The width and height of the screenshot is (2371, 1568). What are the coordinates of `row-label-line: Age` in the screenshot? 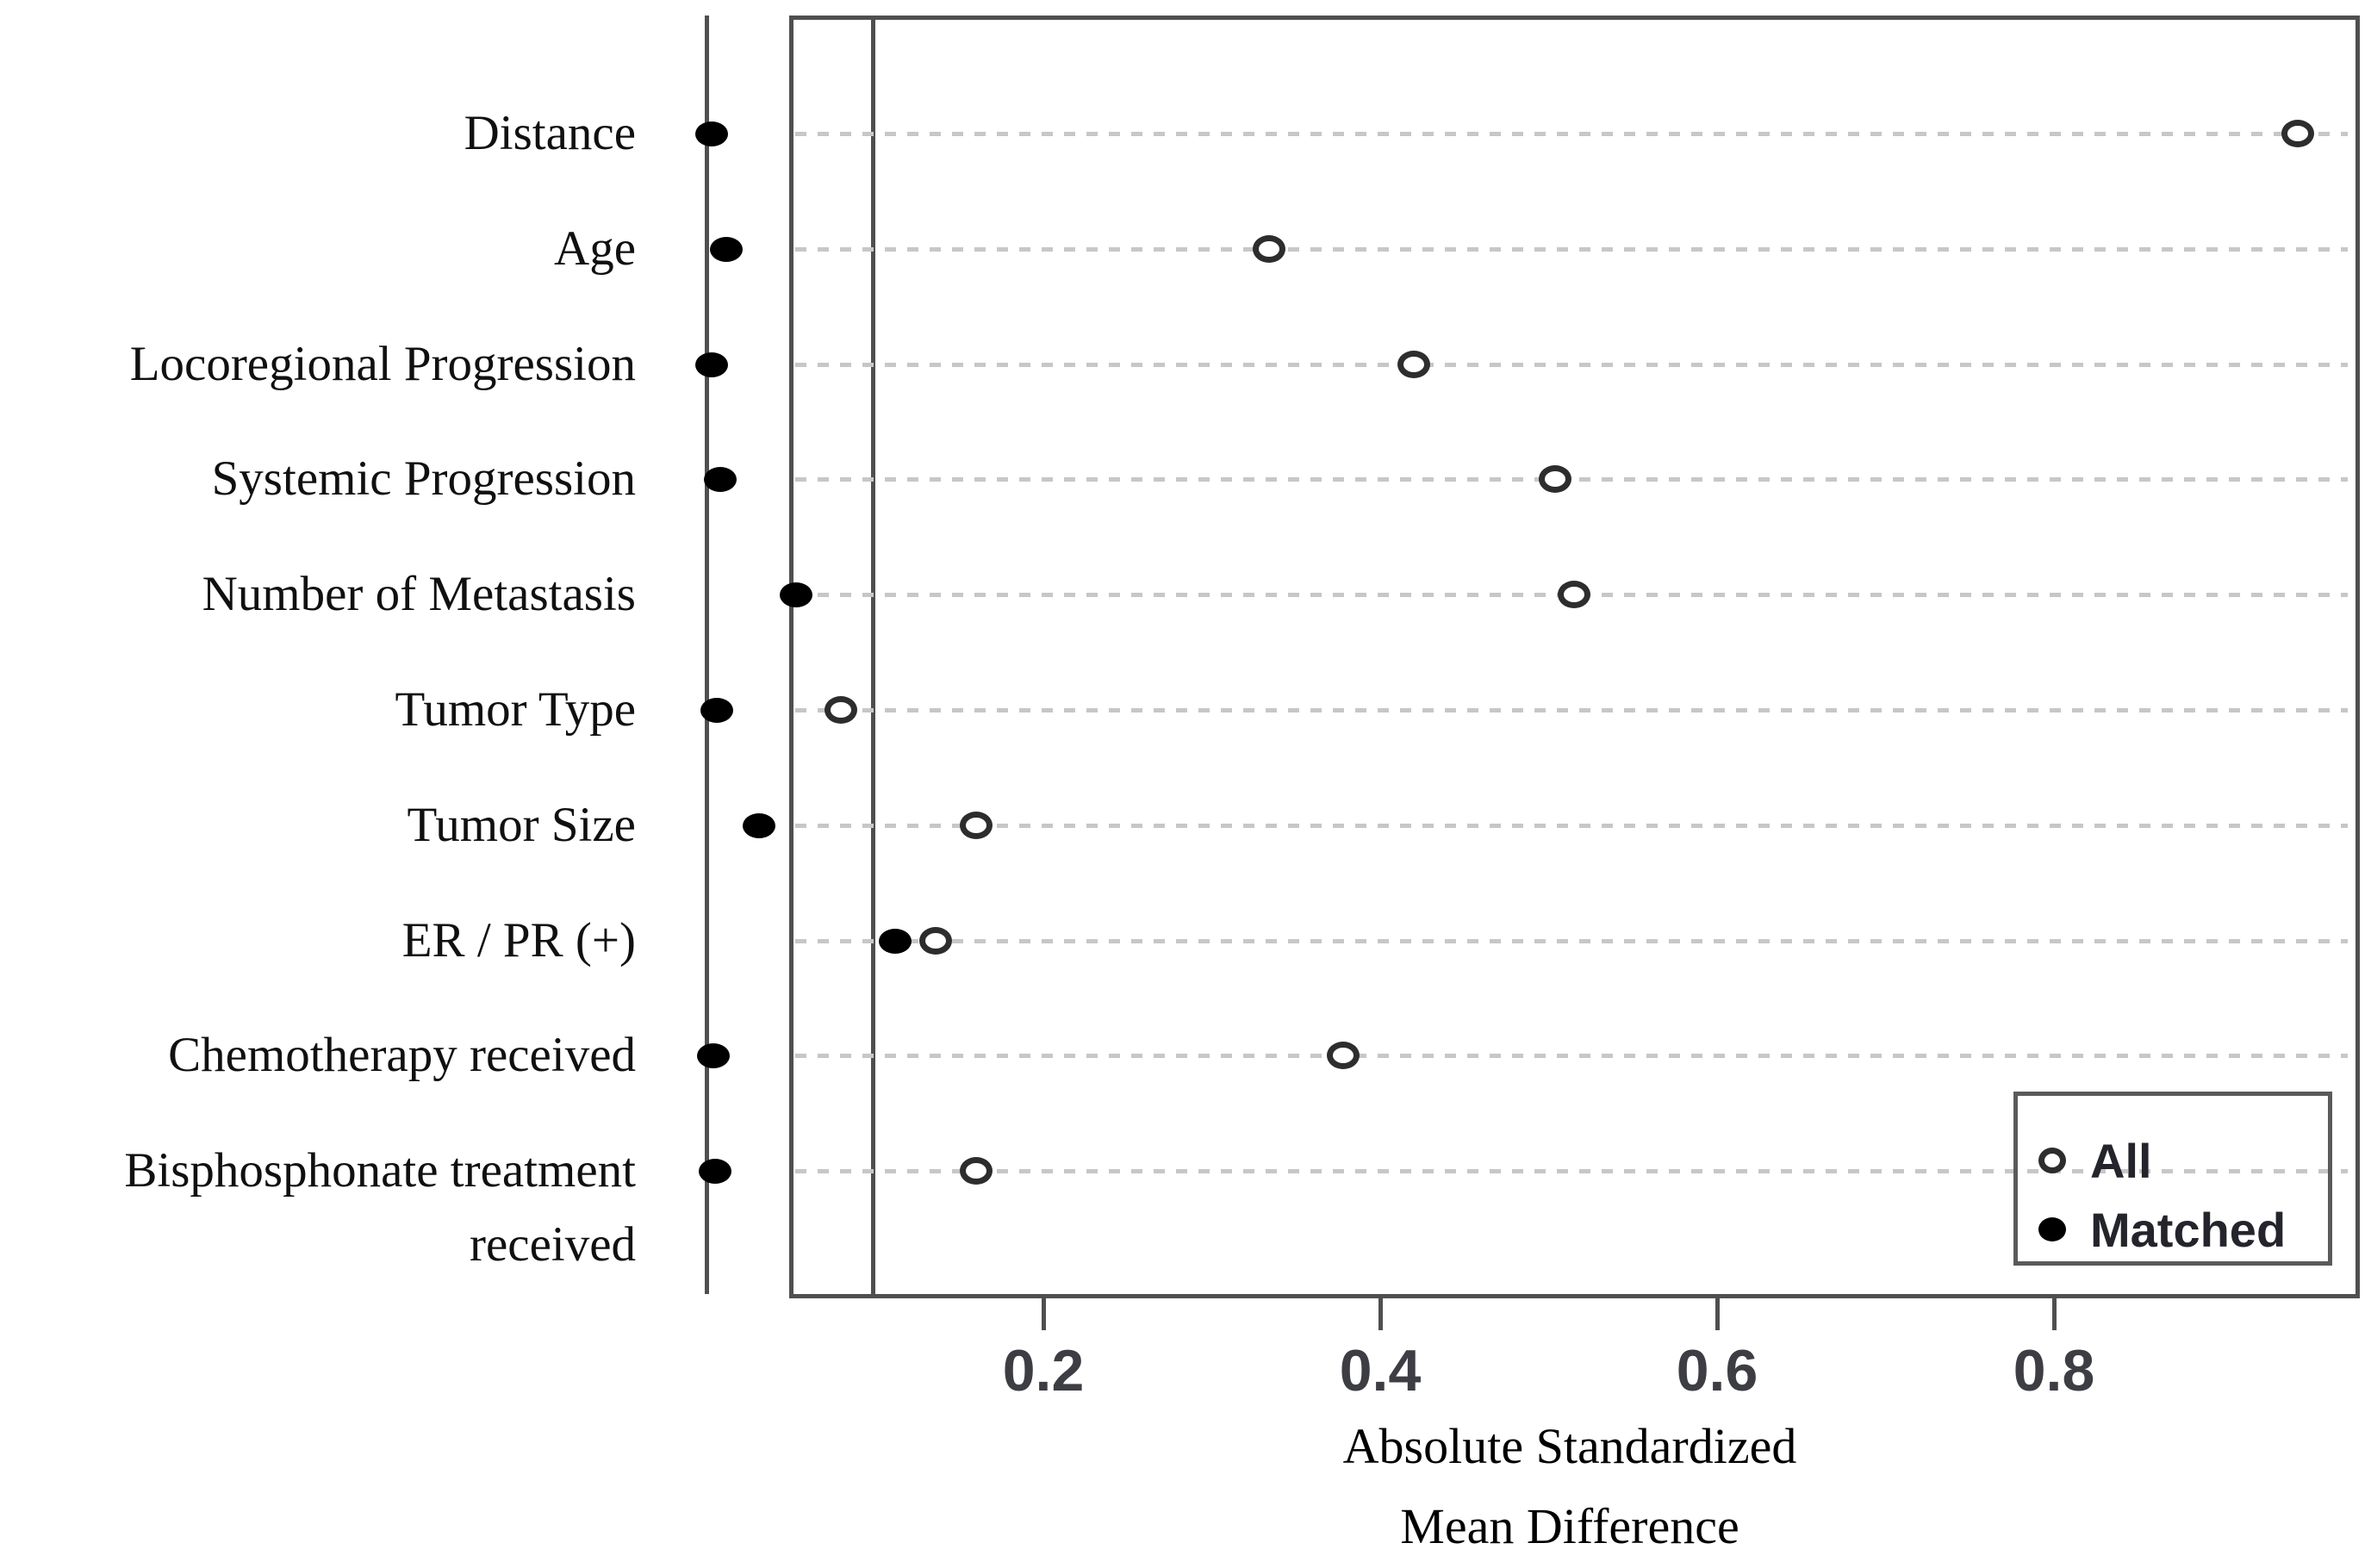 It's located at (595, 248).